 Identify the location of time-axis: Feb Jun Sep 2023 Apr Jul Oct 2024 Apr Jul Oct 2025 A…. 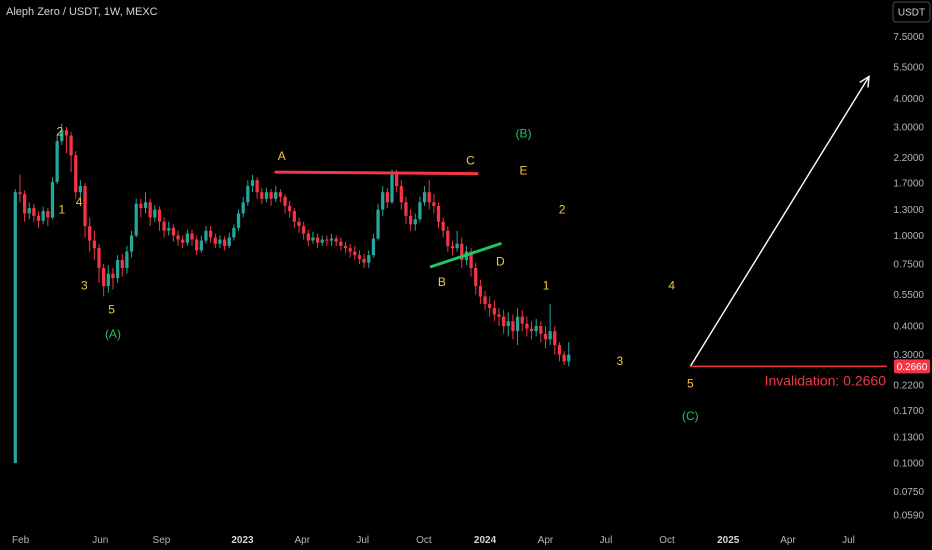
(433, 540).